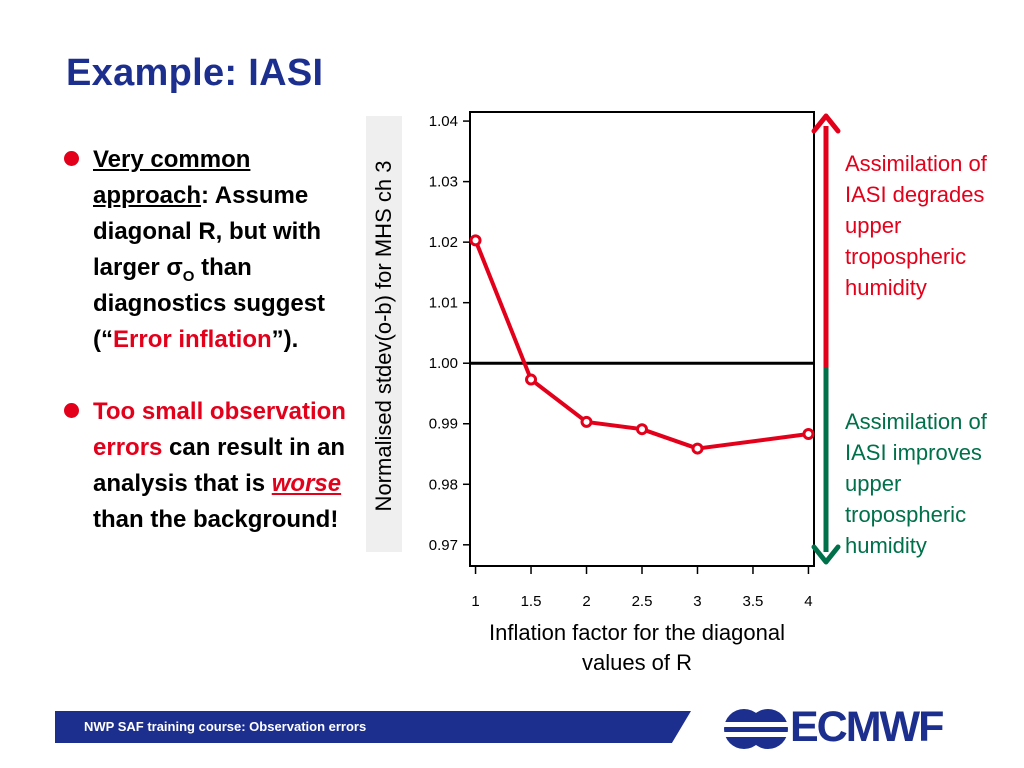  What do you see at coordinates (443, 363) in the screenshot?
I see `y-tick-label: 1.00` at bounding box center [443, 363].